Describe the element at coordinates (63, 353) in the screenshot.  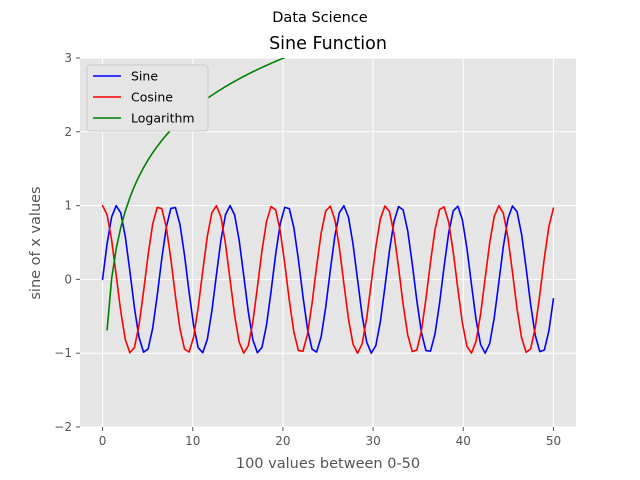
I see `y-tick-label: −1` at that location.